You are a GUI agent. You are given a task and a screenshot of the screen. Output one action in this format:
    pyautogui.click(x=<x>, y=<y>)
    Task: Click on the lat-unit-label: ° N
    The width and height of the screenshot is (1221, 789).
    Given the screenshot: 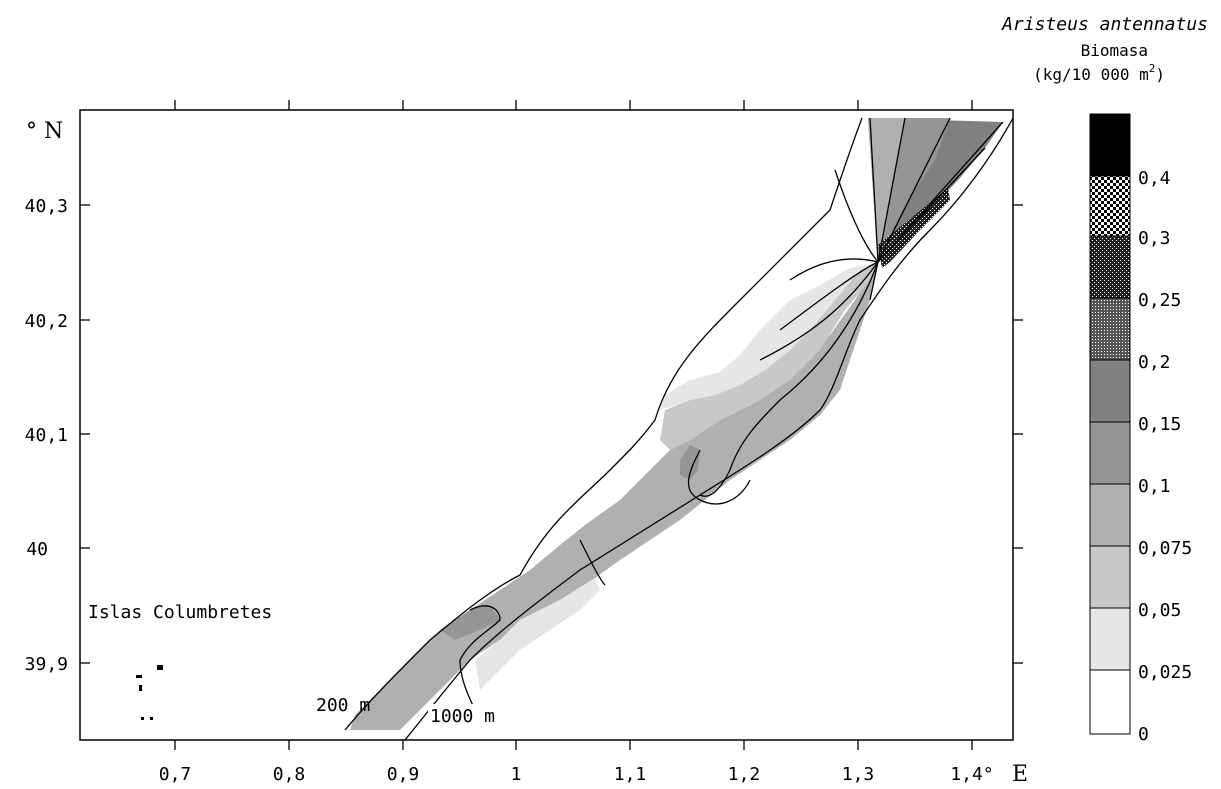 What is the action you would take?
    pyautogui.click(x=44, y=131)
    